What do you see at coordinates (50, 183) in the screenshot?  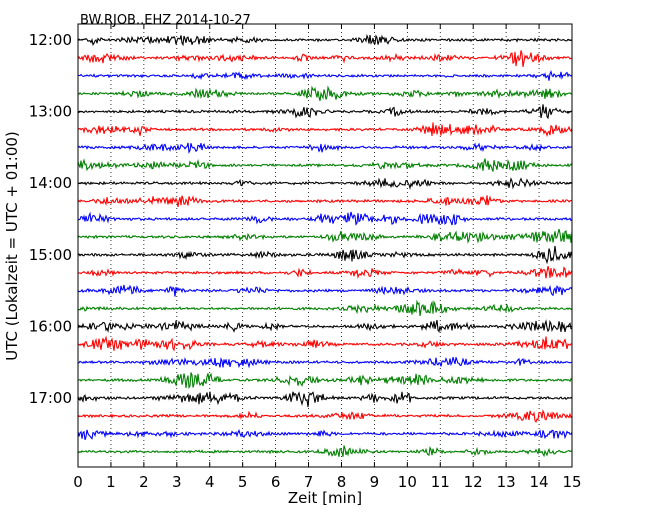 I see `y-tick-label: 14:00` at bounding box center [50, 183].